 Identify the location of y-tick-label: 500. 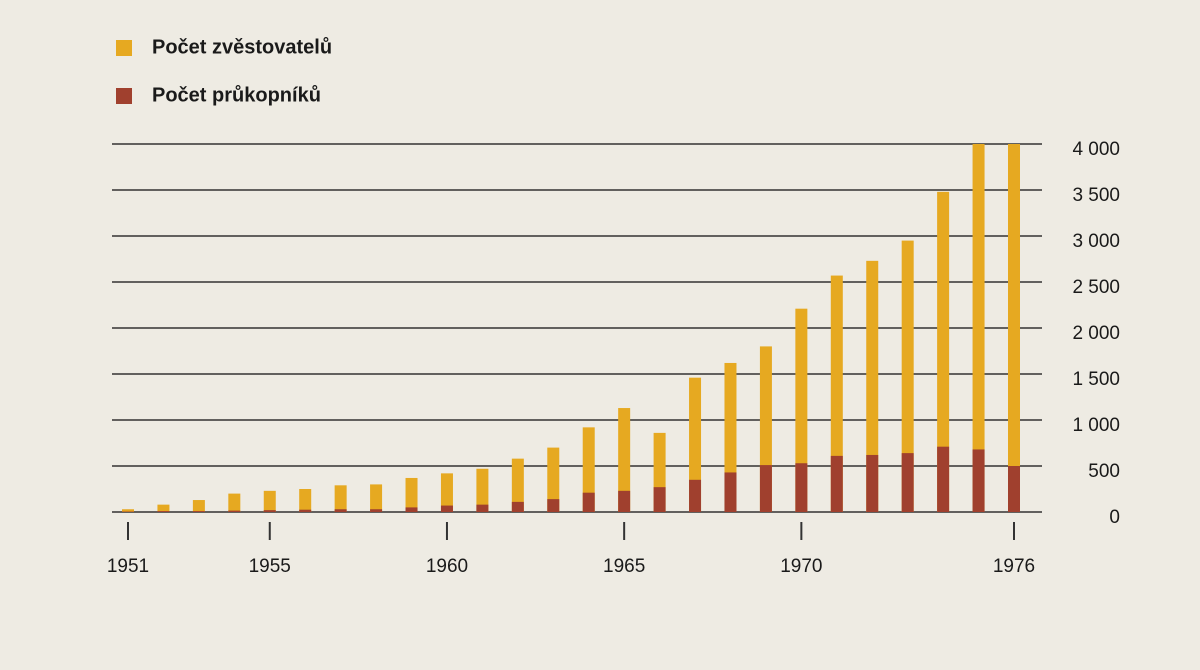
(1104, 471).